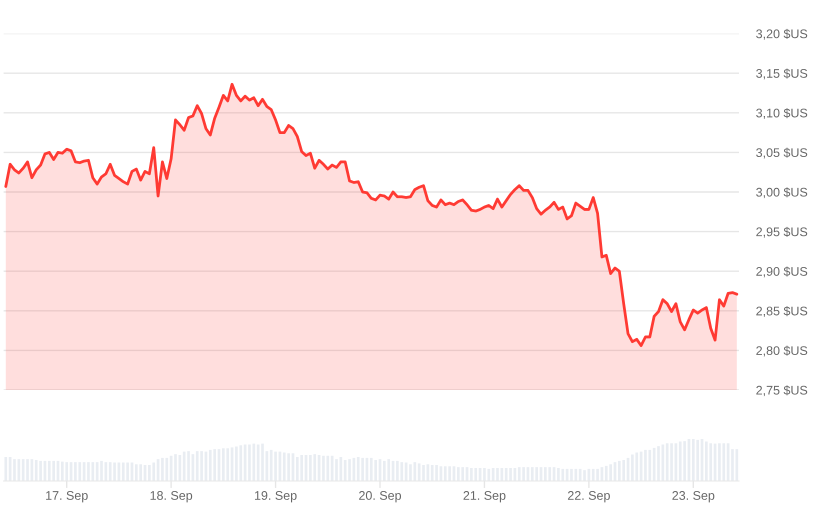  Describe the element at coordinates (782, 153) in the screenshot. I see `y-tick-label: 3,05 $US` at that location.